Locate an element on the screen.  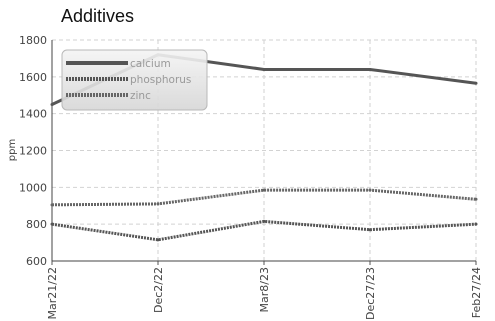
series-line-zinc is located at coordinates (264, 197).